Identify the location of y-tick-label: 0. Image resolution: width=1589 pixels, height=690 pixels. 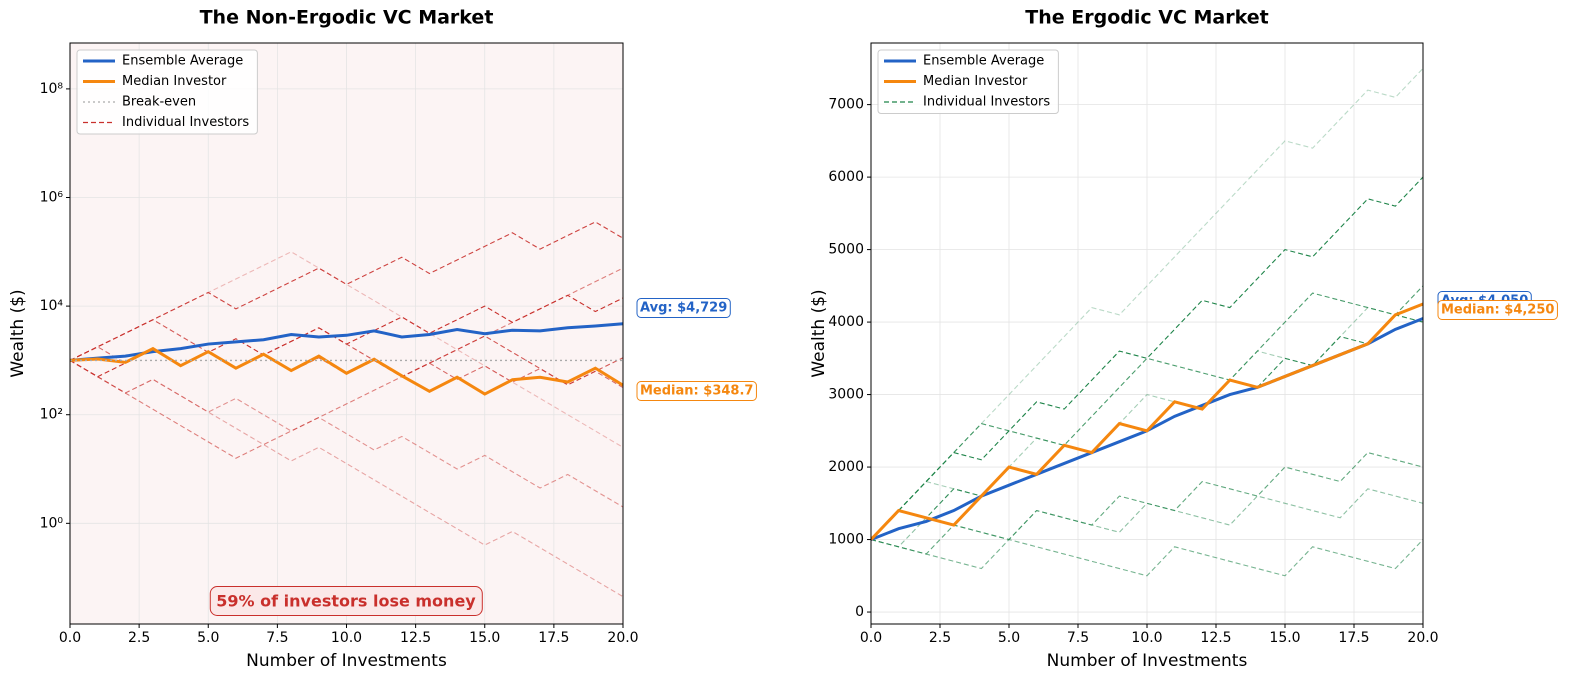
(859, 612).